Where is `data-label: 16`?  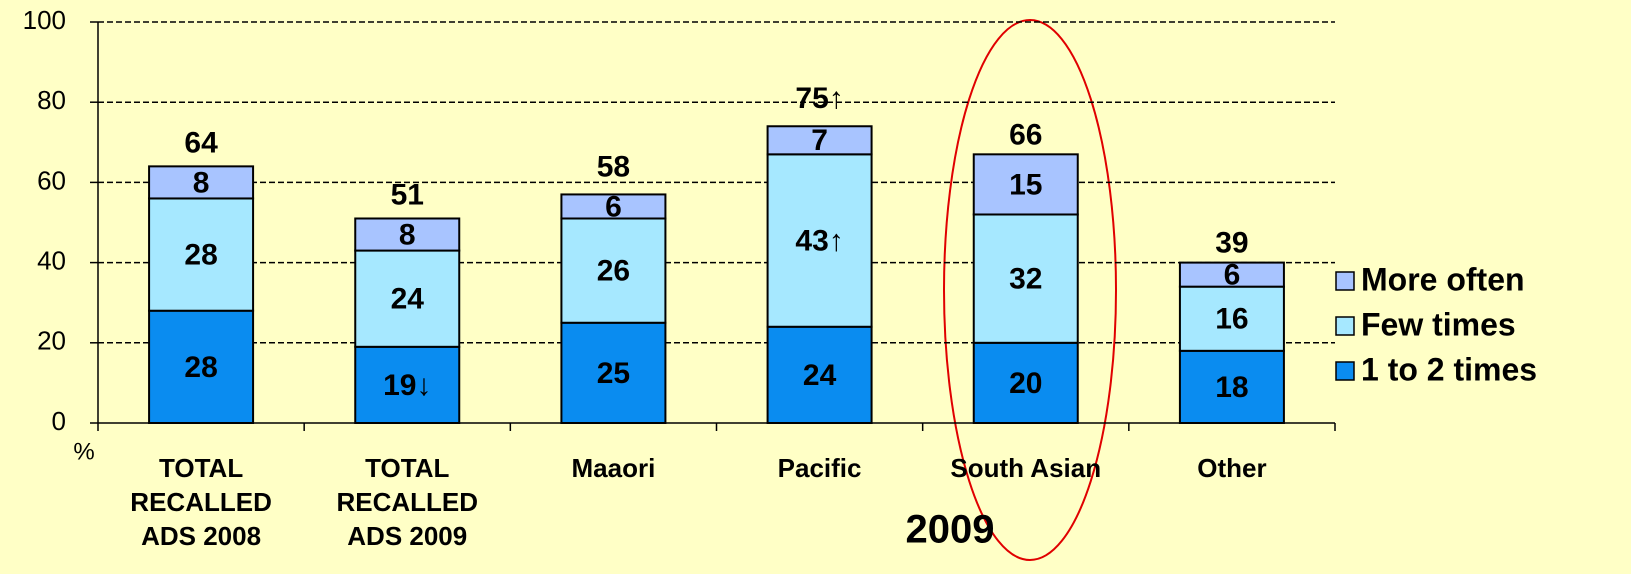
data-label: 16 is located at coordinates (1231, 319).